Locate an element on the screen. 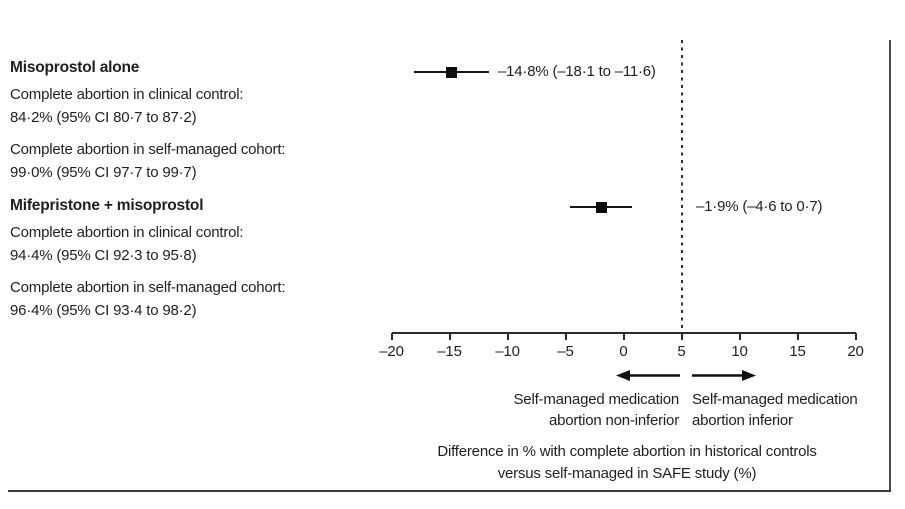 The width and height of the screenshot is (905, 509). non-inferior-label-line2: abortion non-inferior is located at coordinates (613, 420).